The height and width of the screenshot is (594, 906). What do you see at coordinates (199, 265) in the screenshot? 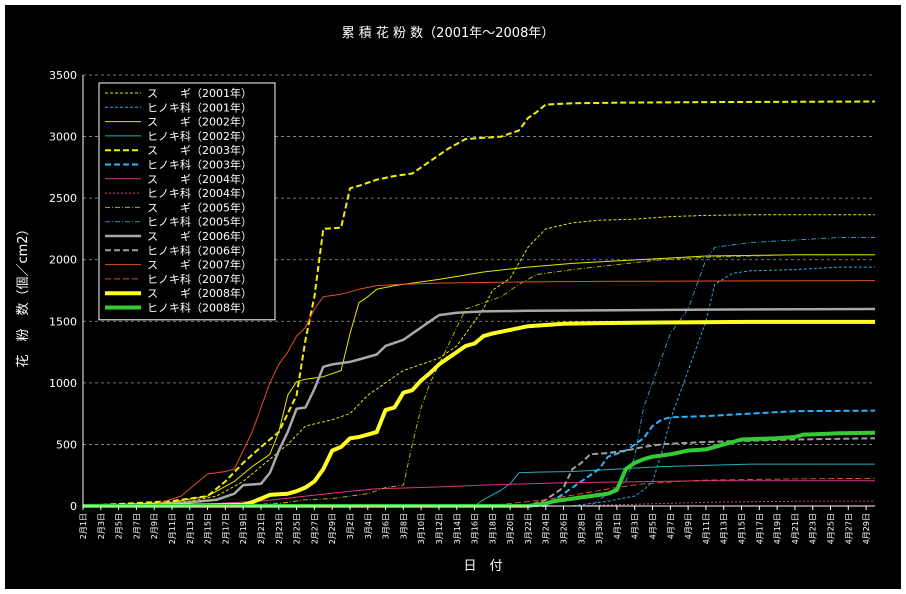
I see `legend-label: ス ギ（2007年）` at bounding box center [199, 265].